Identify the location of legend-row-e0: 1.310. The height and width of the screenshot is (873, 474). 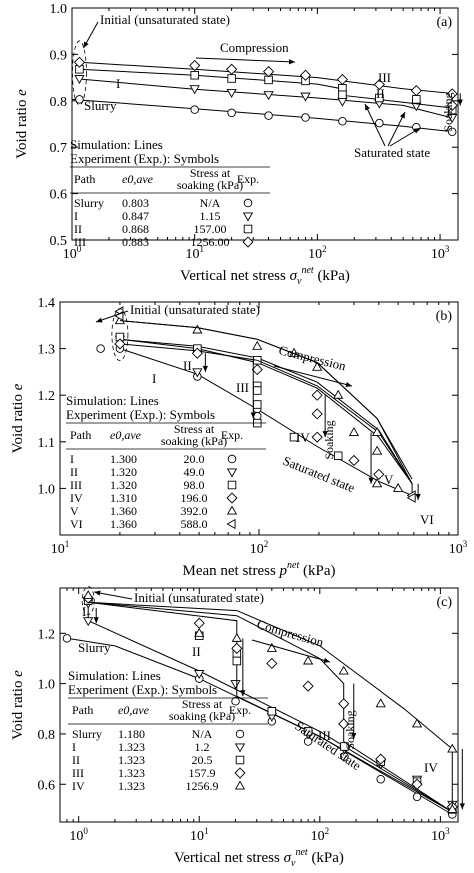
(123, 498).